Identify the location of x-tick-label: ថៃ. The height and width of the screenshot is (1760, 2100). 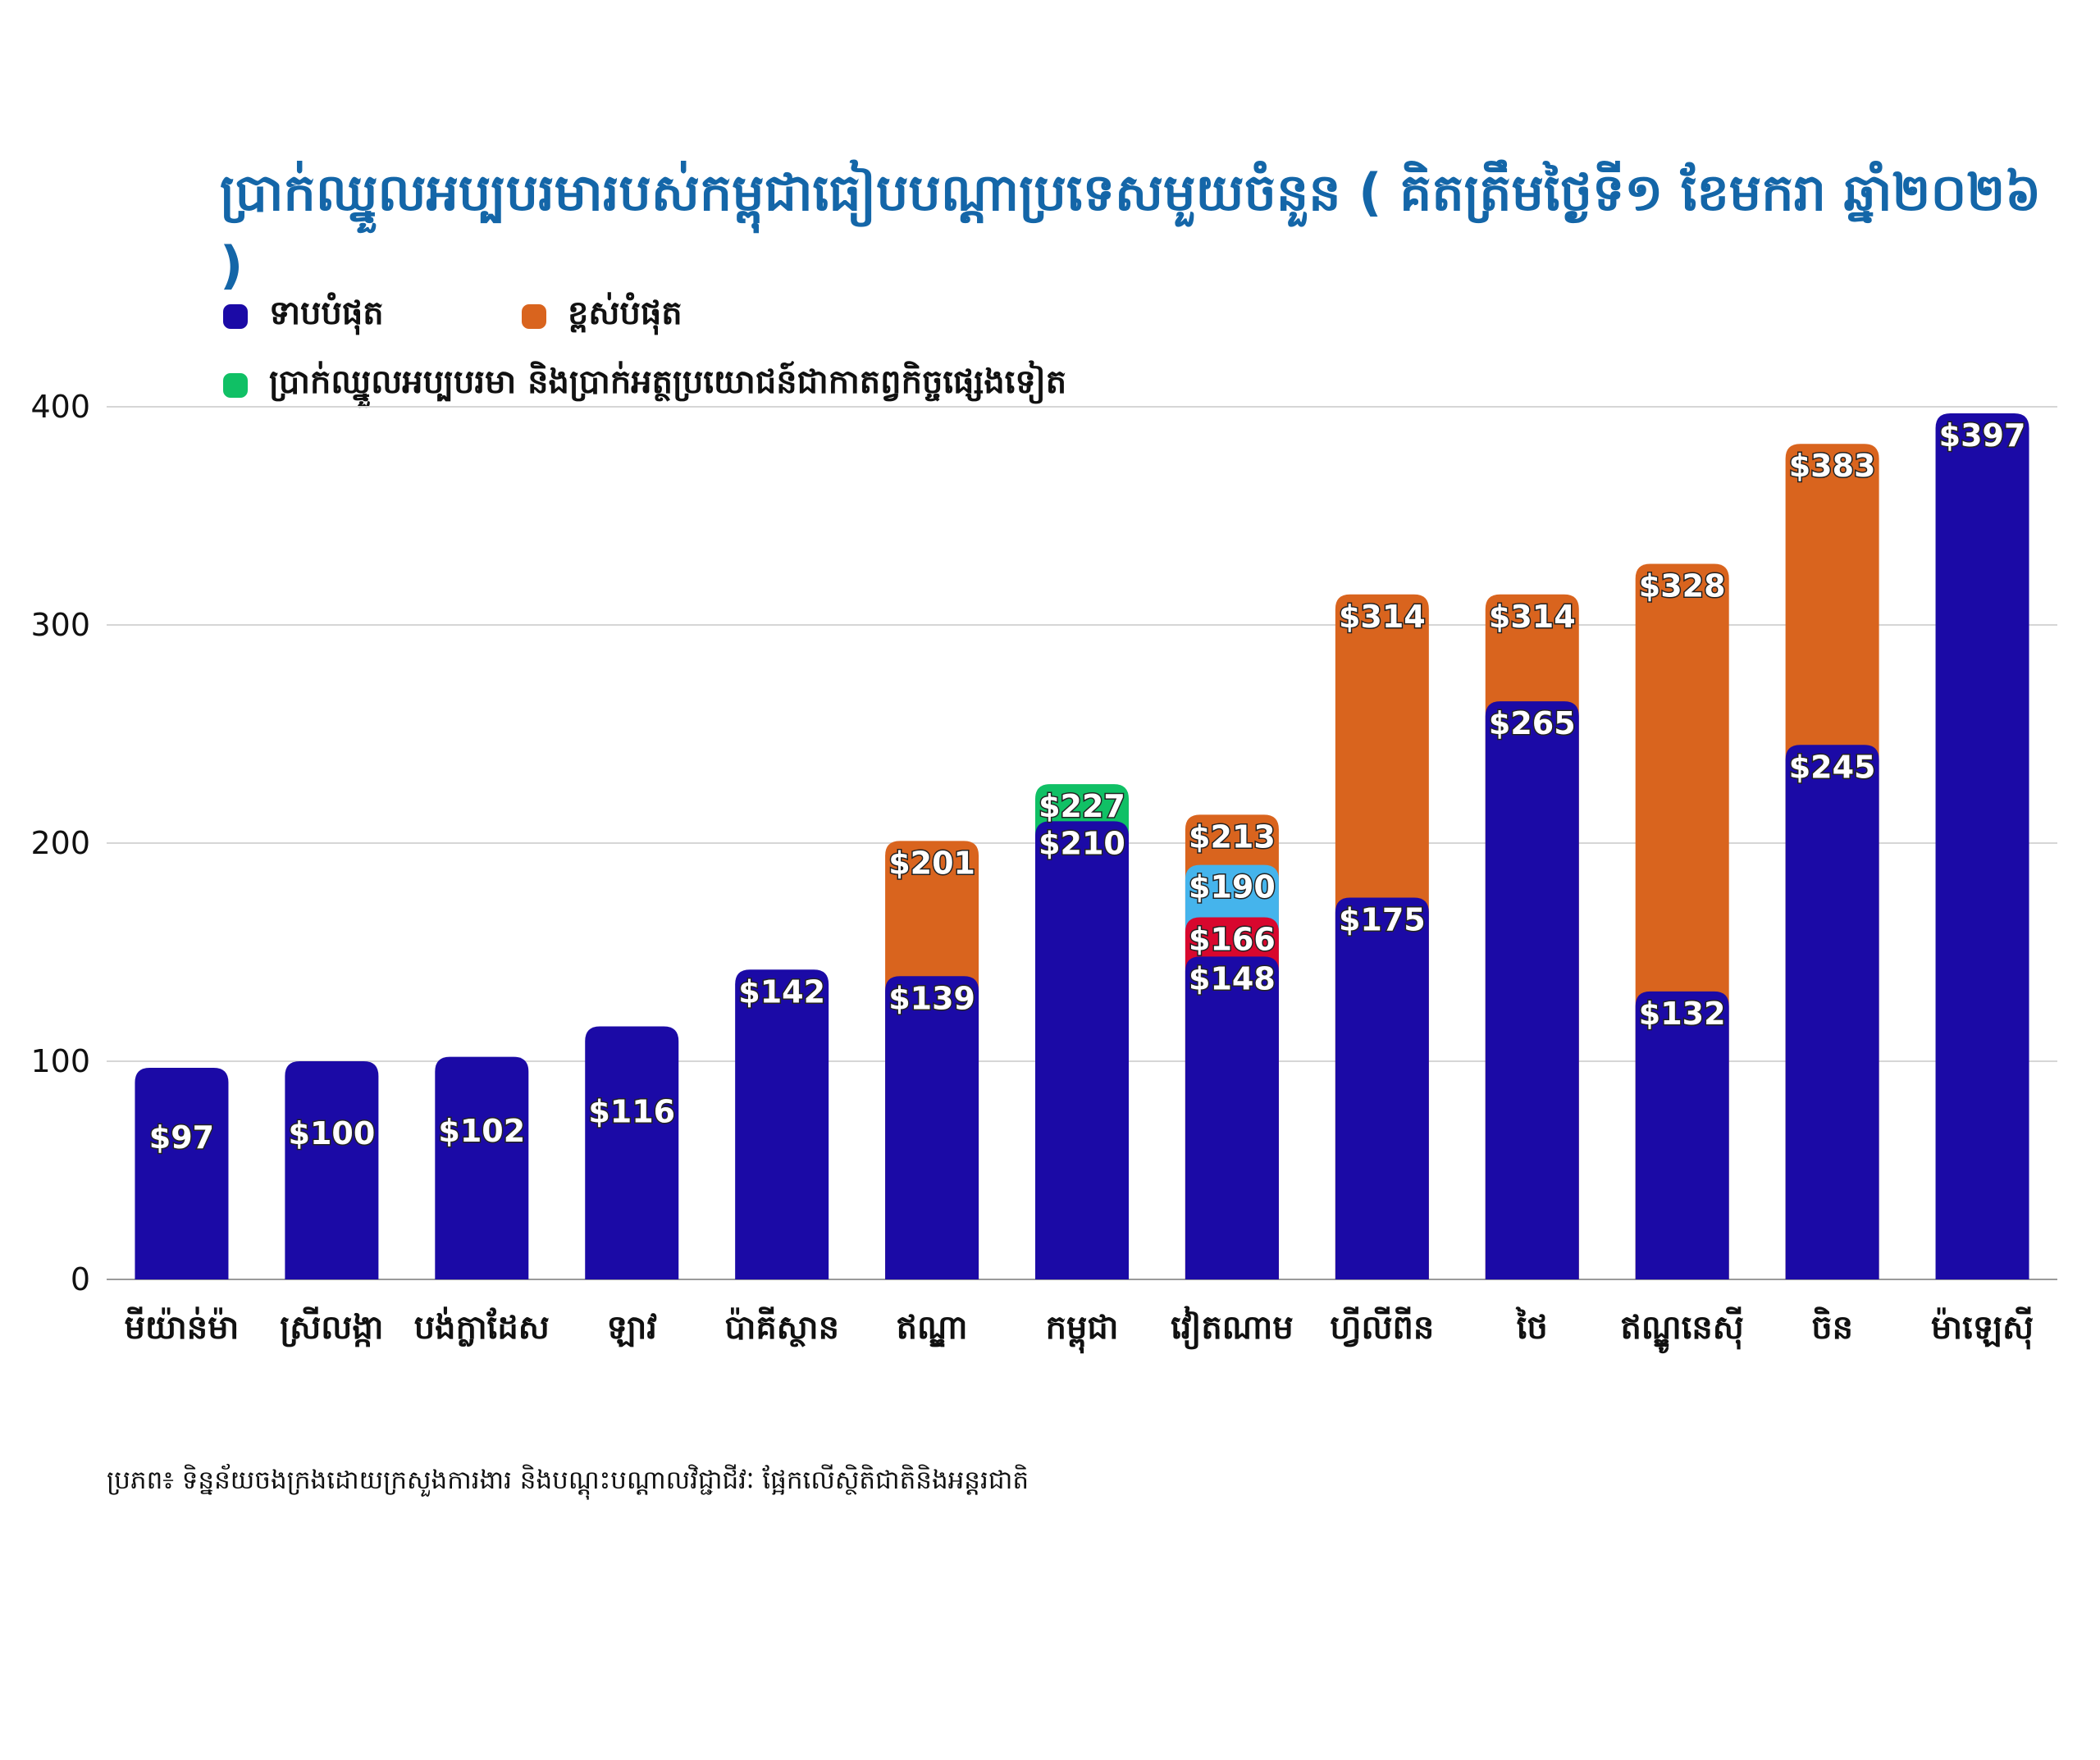
(1532, 1326).